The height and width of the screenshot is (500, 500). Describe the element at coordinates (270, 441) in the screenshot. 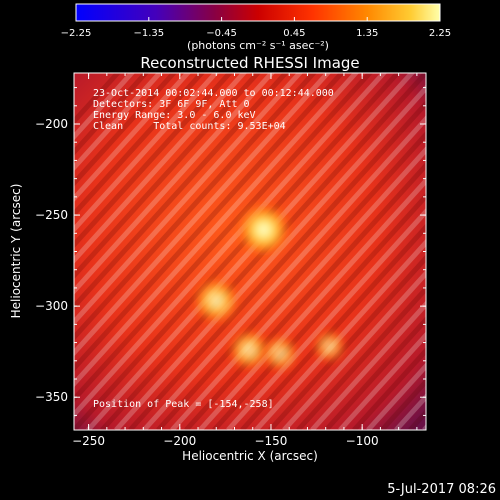

I see `x-tick-label: −150` at that location.